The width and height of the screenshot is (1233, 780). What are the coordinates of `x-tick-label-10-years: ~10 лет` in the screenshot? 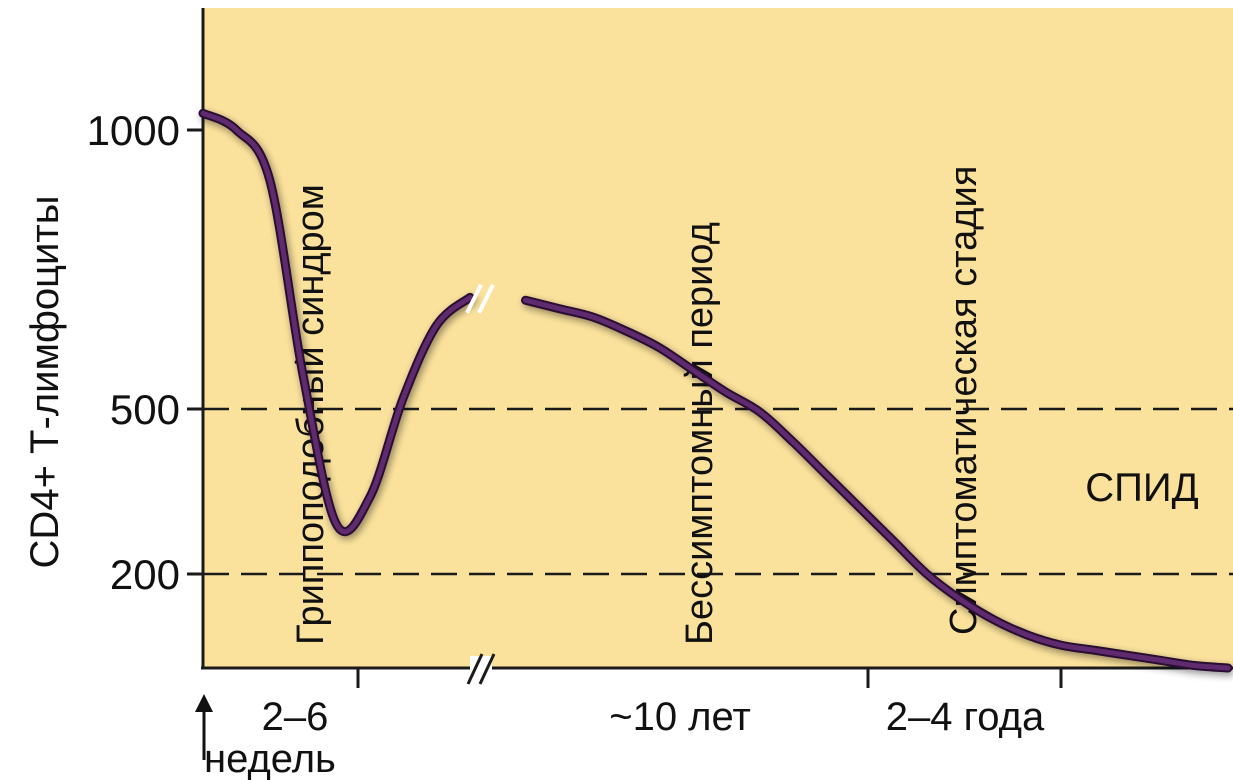 It's located at (680, 717).